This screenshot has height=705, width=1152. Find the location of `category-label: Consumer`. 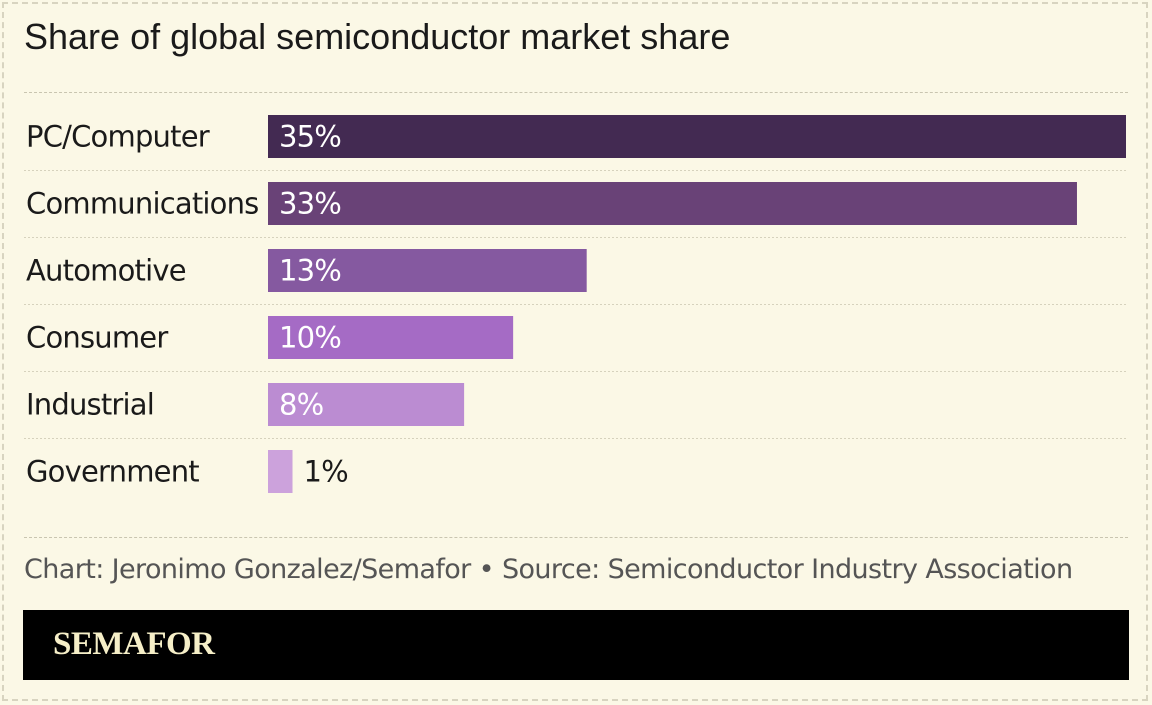

category-label: Consumer is located at coordinates (97, 338).